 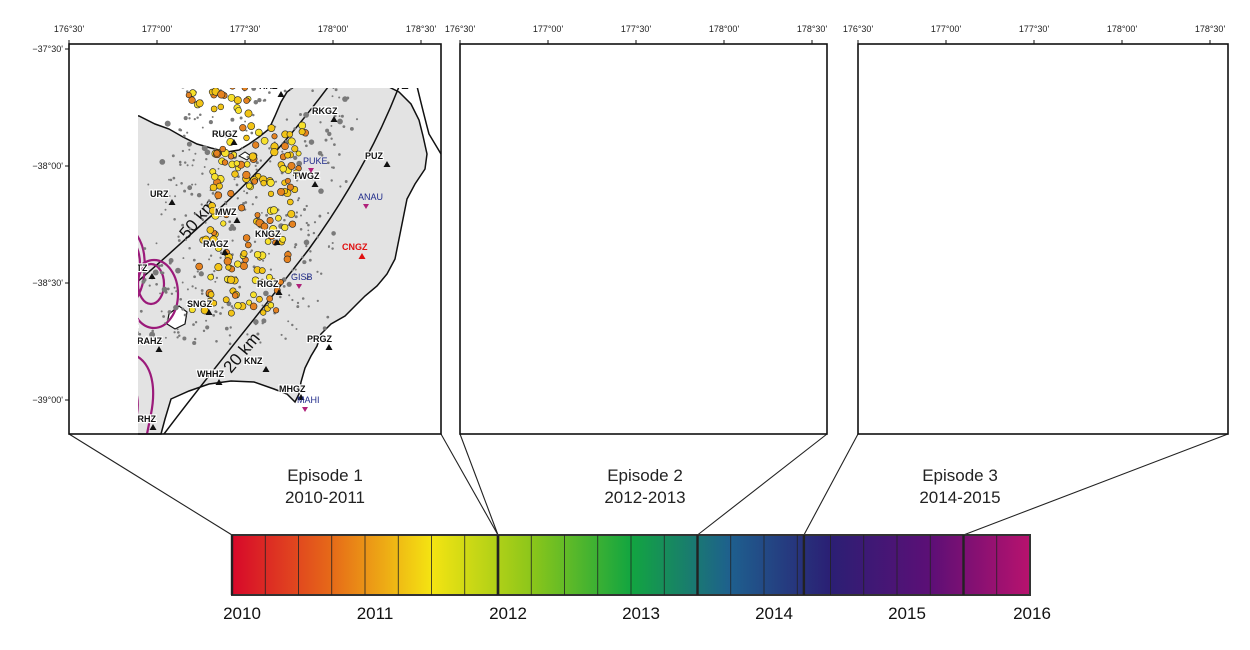 What do you see at coordinates (471, 231) in the screenshot?
I see `contour-label-40: 40` at bounding box center [471, 231].